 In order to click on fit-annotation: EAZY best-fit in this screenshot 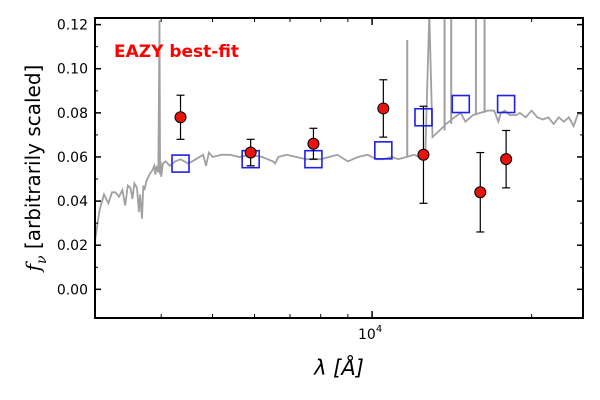, I will do `click(176, 52)`.